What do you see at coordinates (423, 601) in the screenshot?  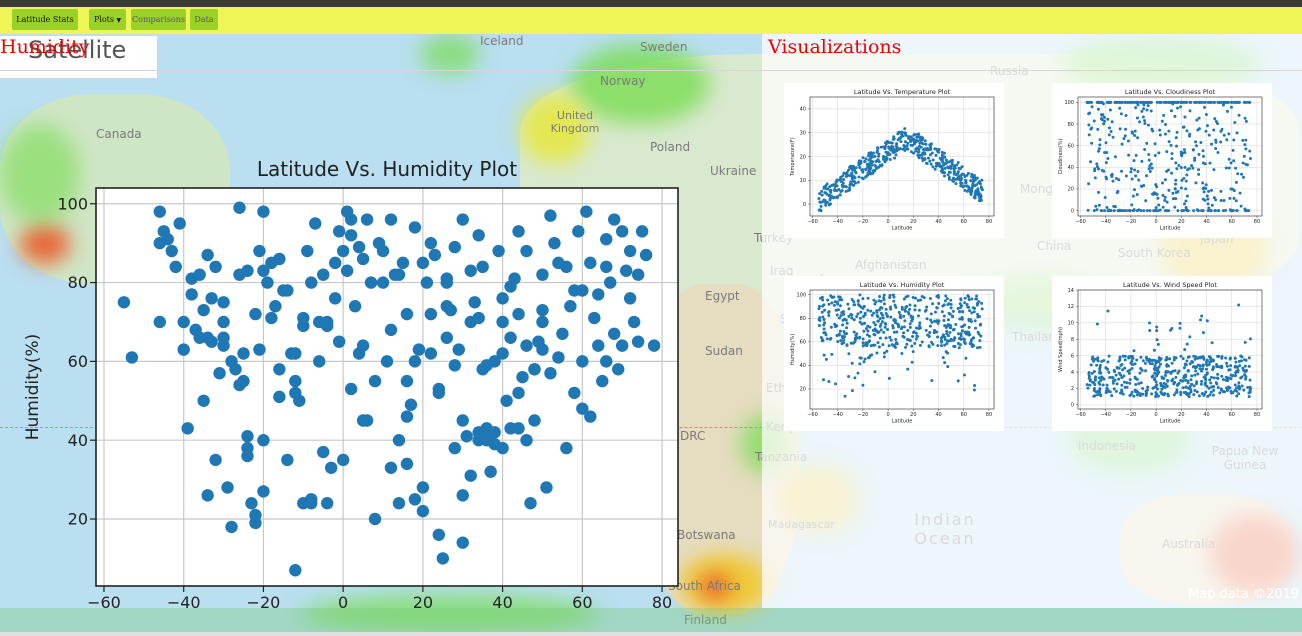 I see `x-tick-label: 20` at bounding box center [423, 601].